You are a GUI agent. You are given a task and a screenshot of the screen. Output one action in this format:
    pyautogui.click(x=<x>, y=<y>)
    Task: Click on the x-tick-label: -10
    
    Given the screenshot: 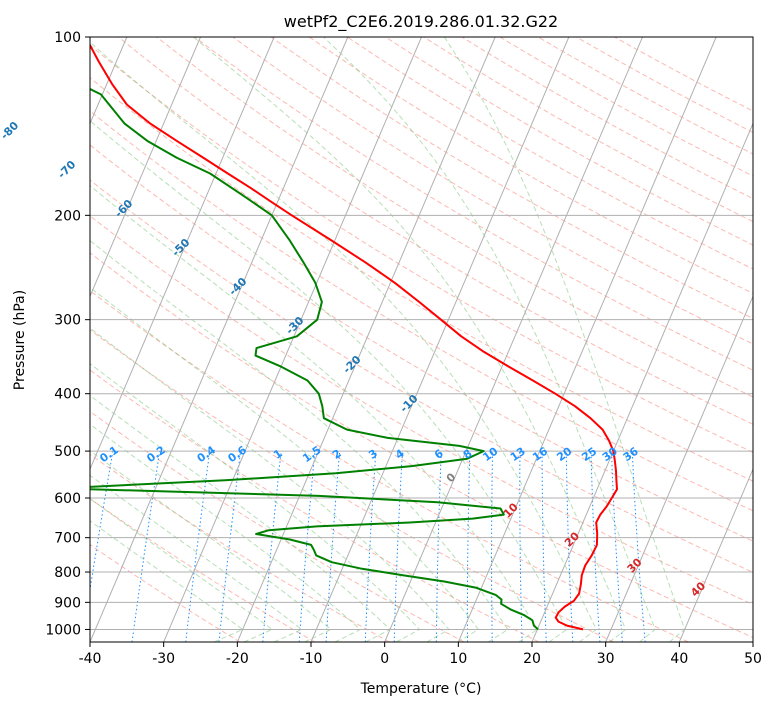 What is the action you would take?
    pyautogui.click(x=311, y=659)
    